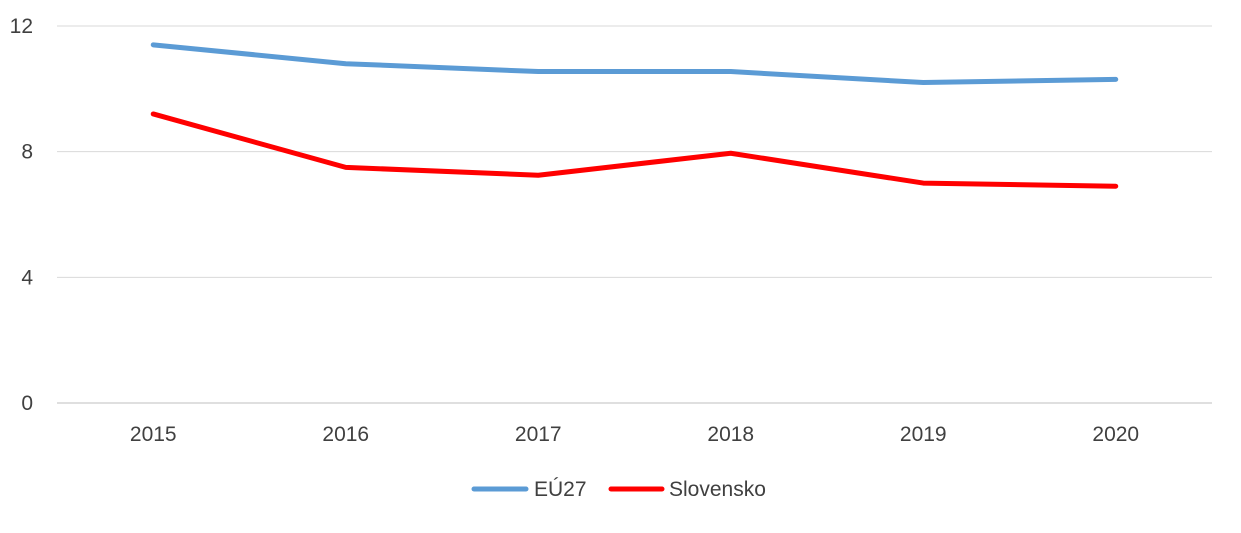 Image resolution: width=1241 pixels, height=533 pixels. Describe the element at coordinates (634, 64) in the screenshot. I see `series-line-eu27` at that location.